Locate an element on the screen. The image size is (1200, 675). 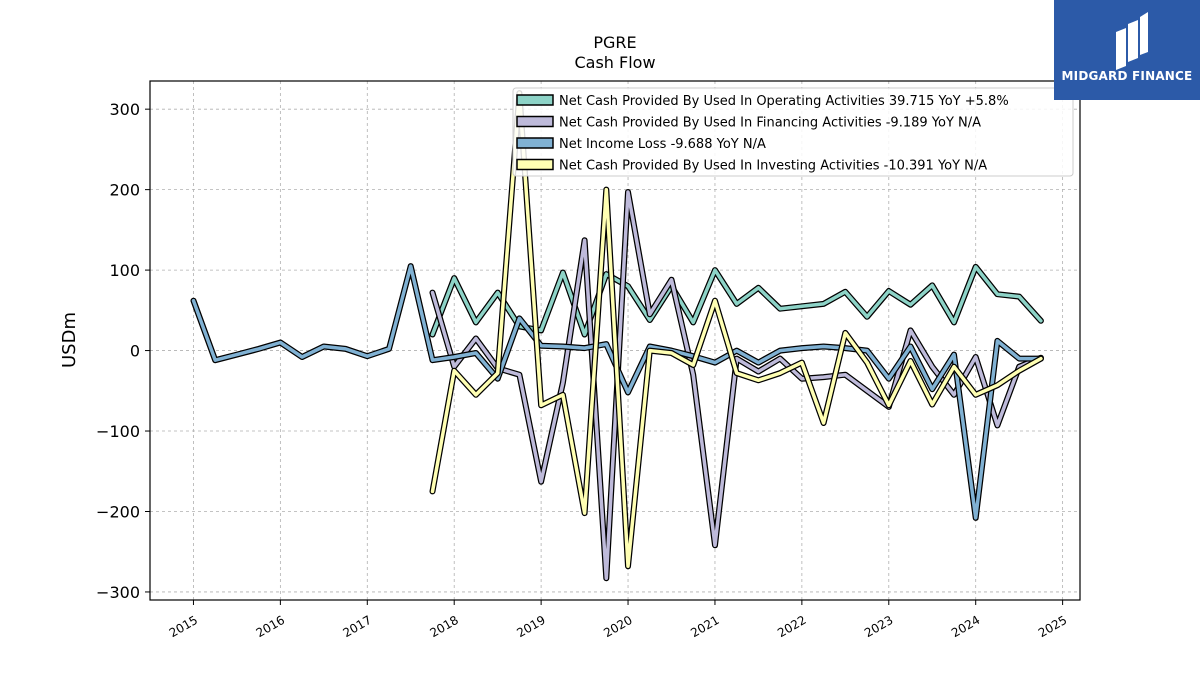
chart-title: PGRE is located at coordinates (614, 42).